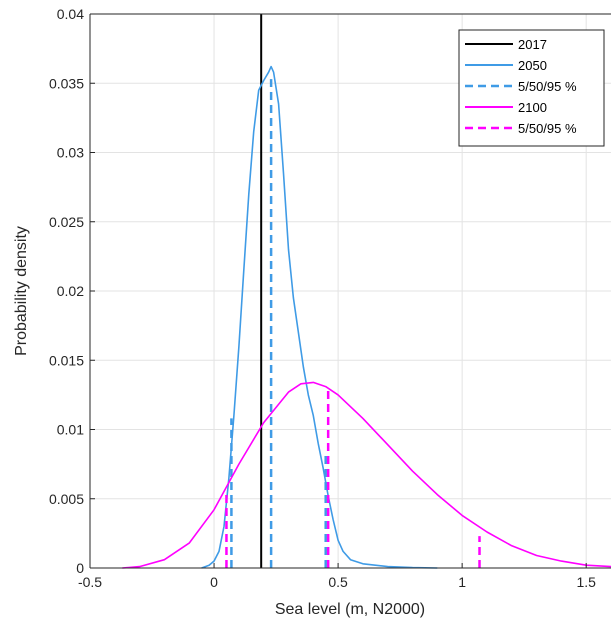  What do you see at coordinates (66, 499) in the screenshot?
I see `y-tick-label: 0.005` at bounding box center [66, 499].